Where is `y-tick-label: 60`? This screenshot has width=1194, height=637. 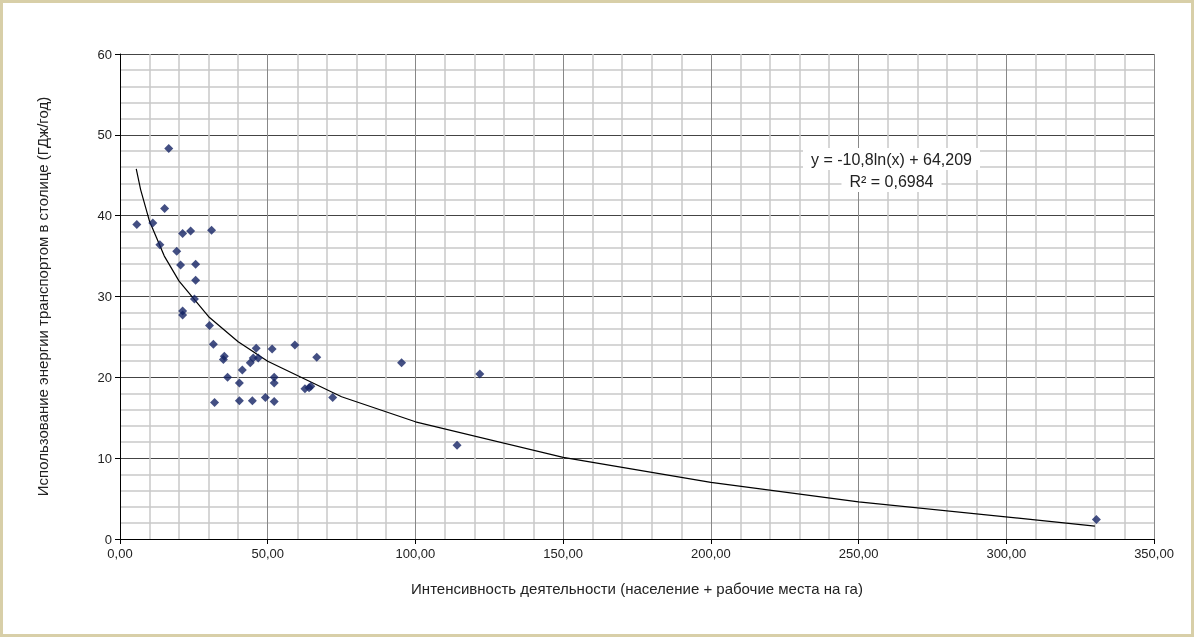 y-tick-label: 60 is located at coordinates (104, 54).